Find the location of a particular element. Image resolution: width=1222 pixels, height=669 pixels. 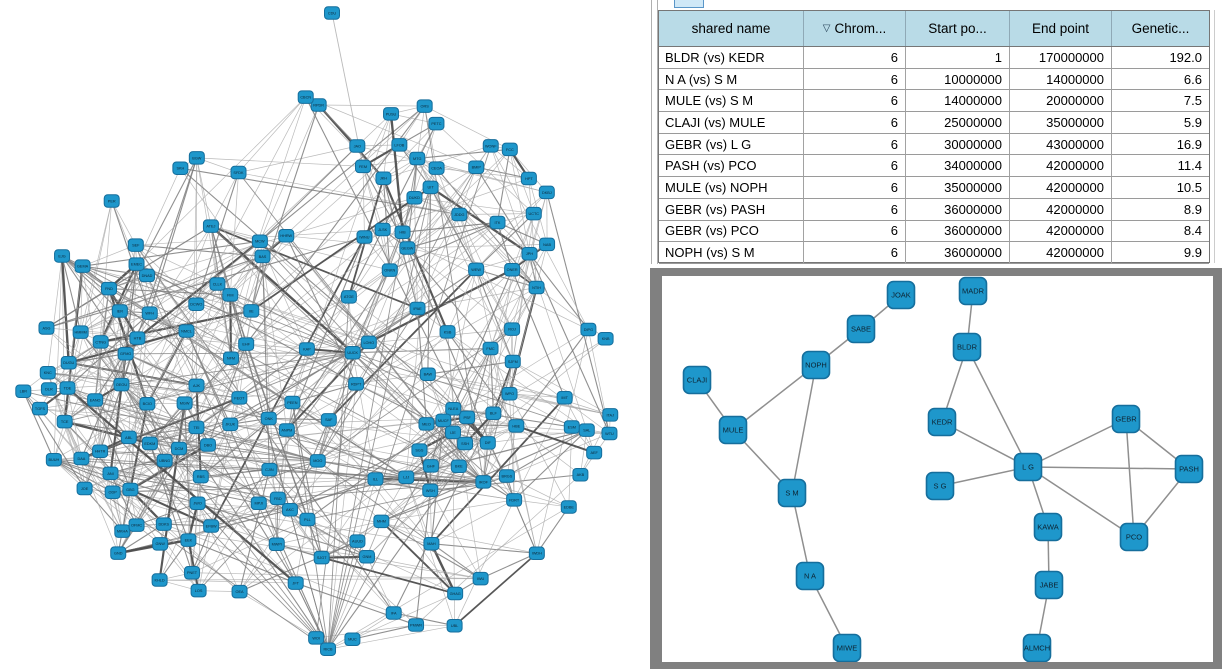

network-node: SEF is located at coordinates (135, 245).